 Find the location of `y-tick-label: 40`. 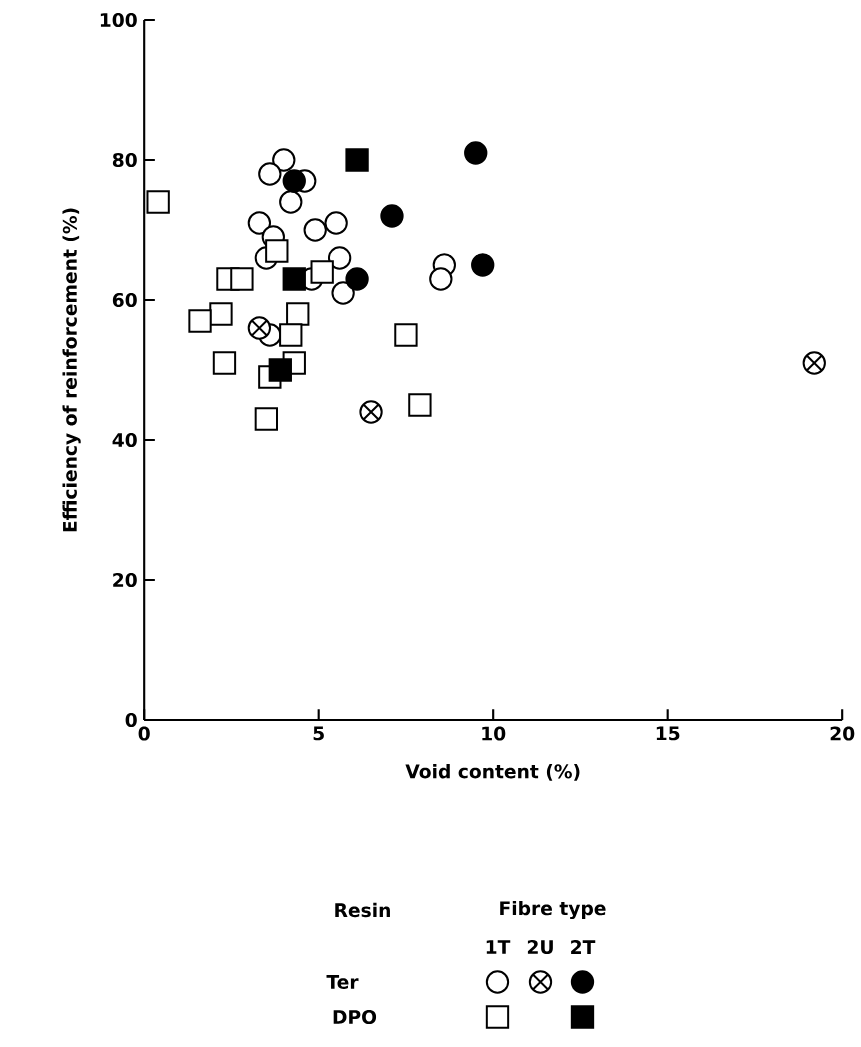

y-tick-label: 40 is located at coordinates (124, 440).